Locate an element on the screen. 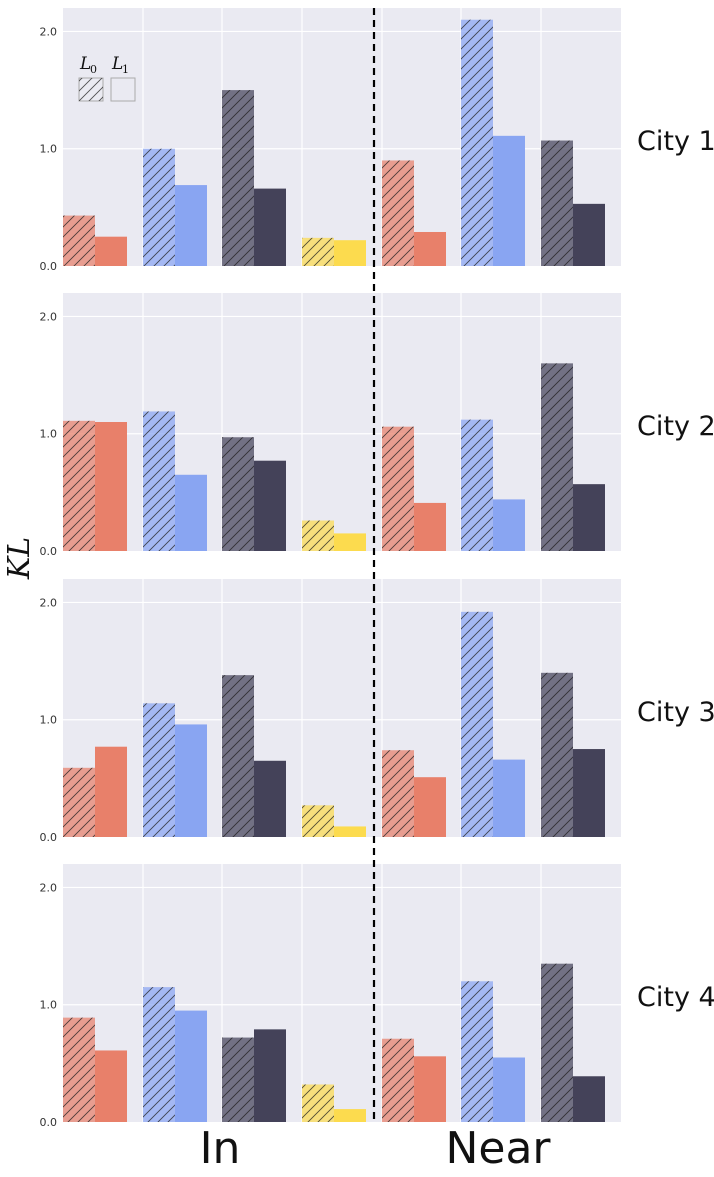 The width and height of the screenshot is (714, 1177). legend-subscript: 0 is located at coordinates (93, 69).